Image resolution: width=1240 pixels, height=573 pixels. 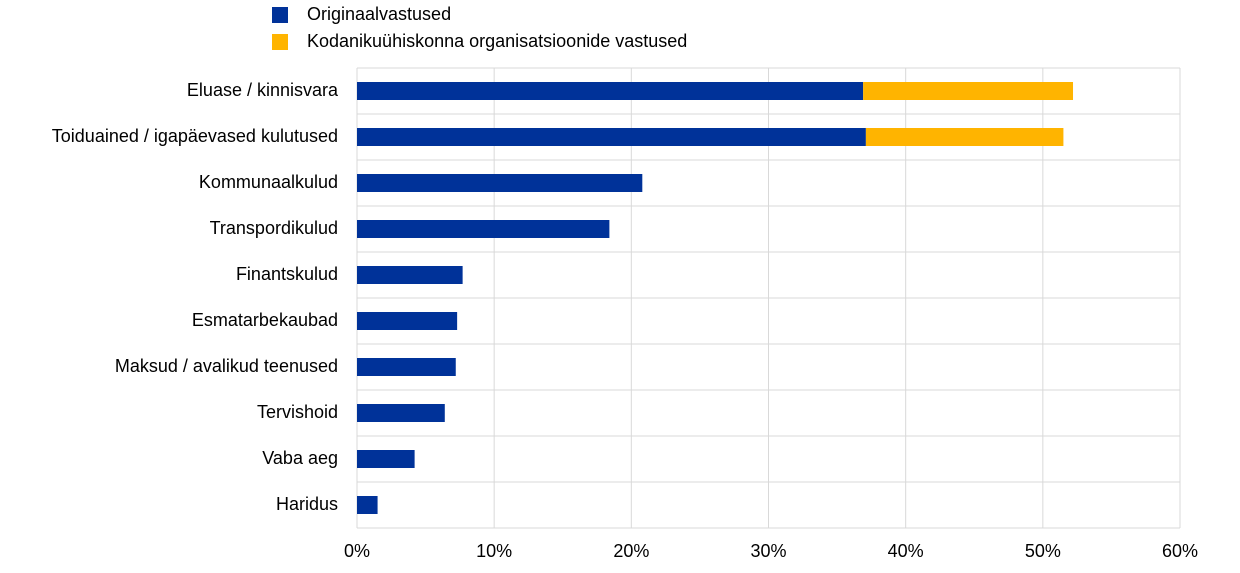 I want to click on y-tick-label: Esmatarbekaubad, so click(x=265, y=320).